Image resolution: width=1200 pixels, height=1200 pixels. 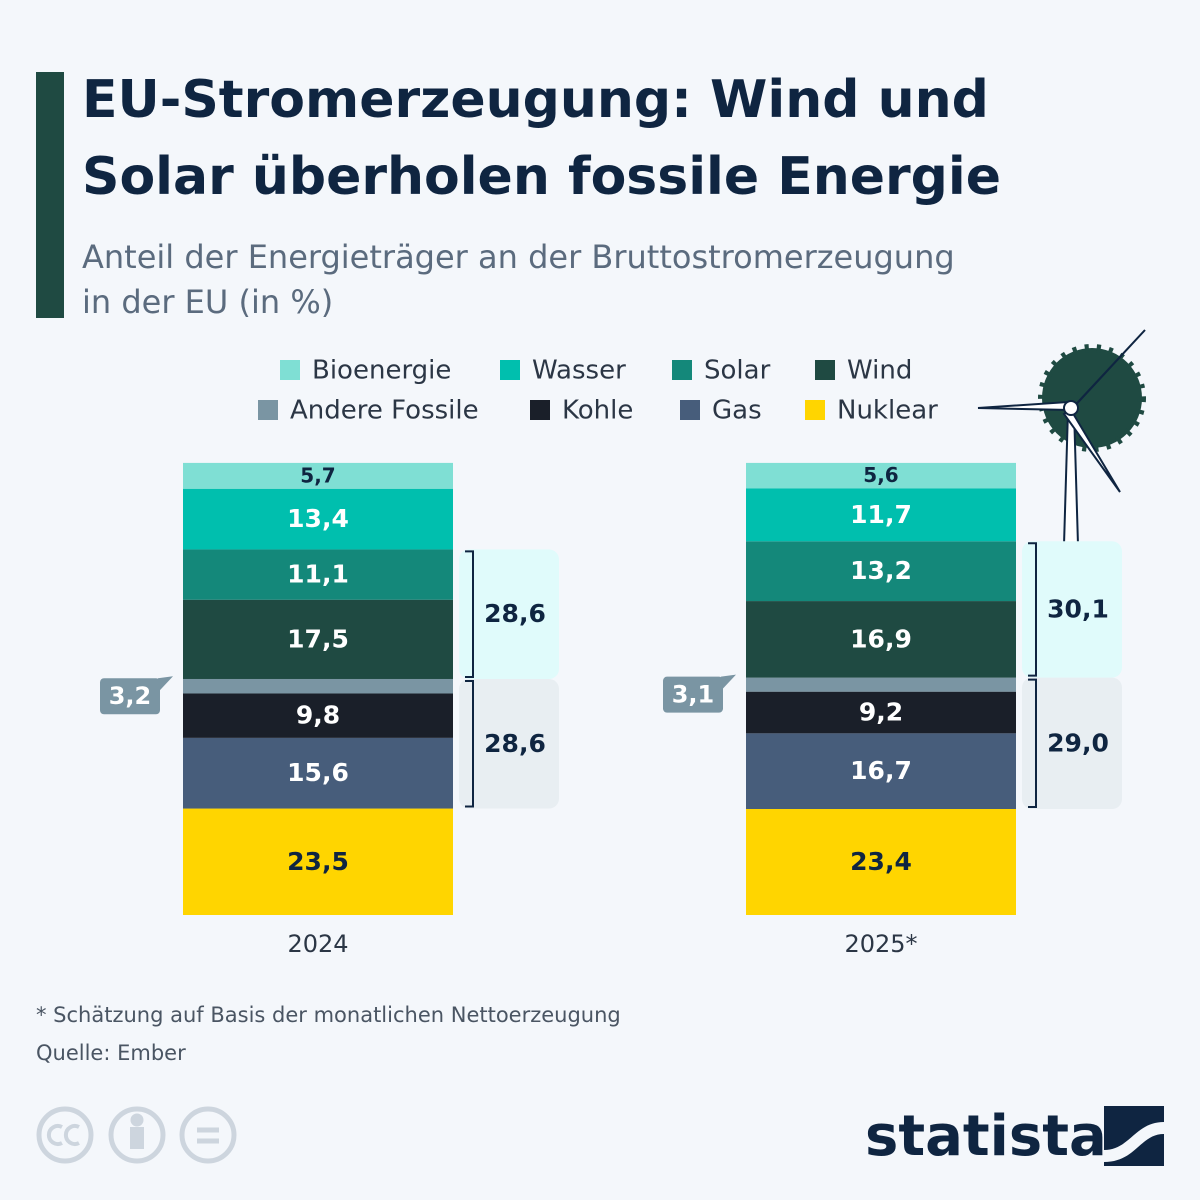 What do you see at coordinates (579, 371) in the screenshot?
I see `legend-label: Wasser` at bounding box center [579, 371].